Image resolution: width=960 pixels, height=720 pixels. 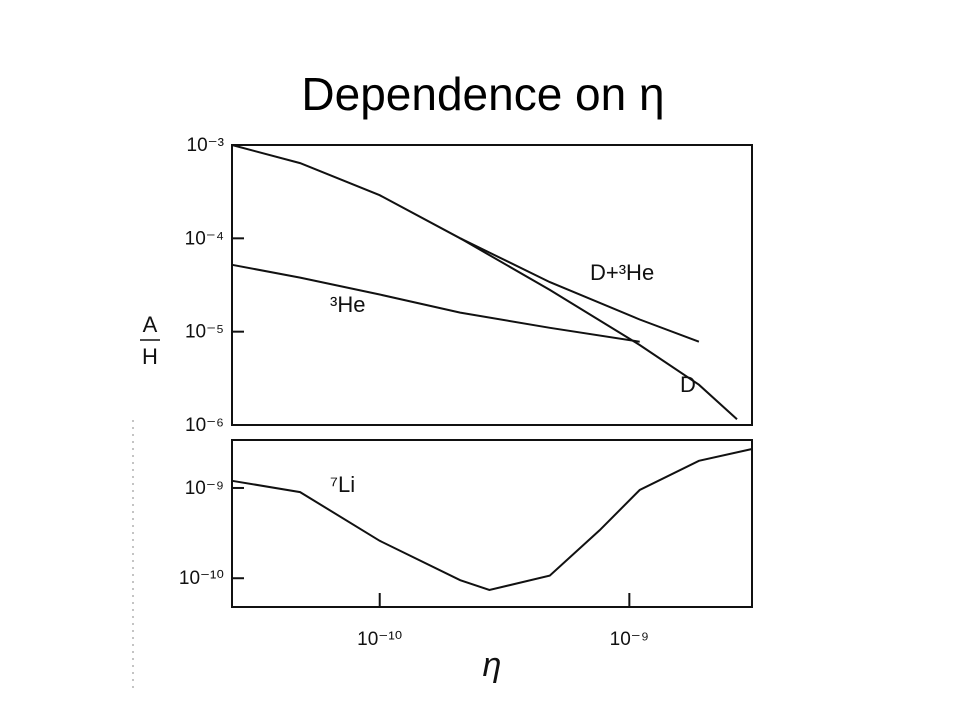 I want to click on y-tick-label: 10⁻³, so click(x=206, y=145).